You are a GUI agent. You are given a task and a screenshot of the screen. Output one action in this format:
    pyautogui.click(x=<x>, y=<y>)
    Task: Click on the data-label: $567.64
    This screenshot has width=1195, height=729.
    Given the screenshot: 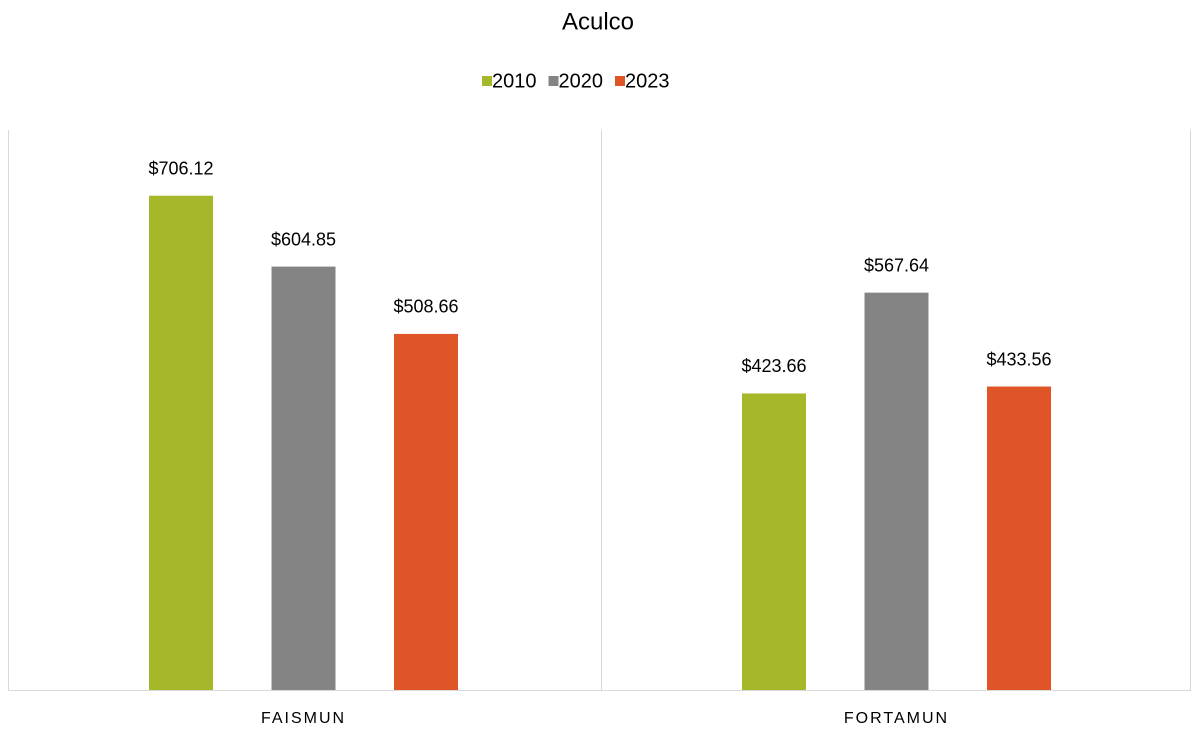 What is the action you would take?
    pyautogui.click(x=896, y=265)
    